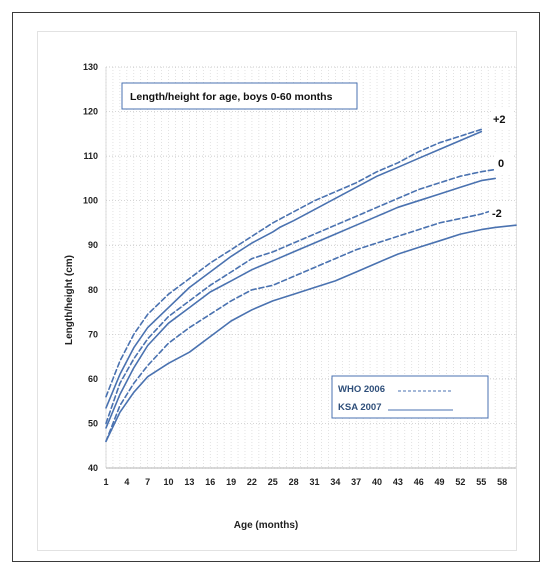 The width and height of the screenshot is (554, 567). I want to click on zscore-minus2-bg, so click(501, 213).